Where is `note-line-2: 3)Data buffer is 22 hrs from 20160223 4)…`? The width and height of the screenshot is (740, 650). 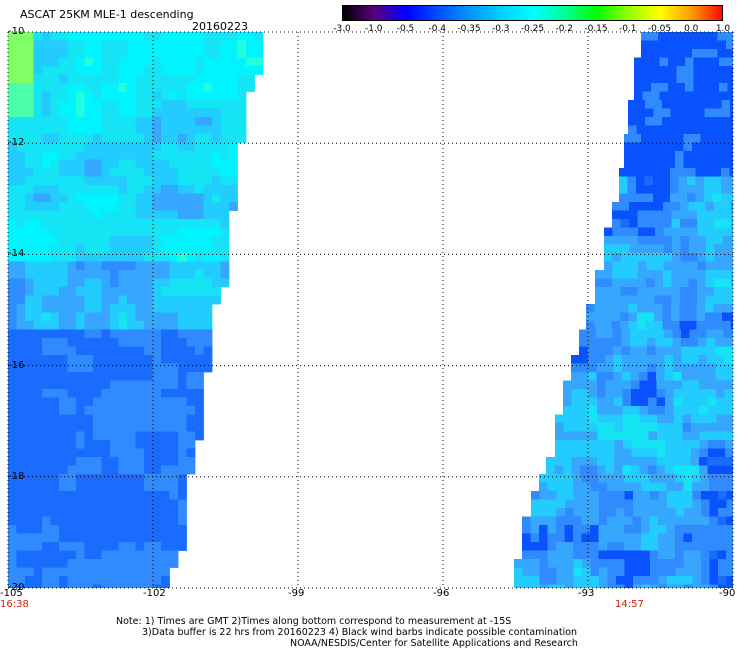 note-line-2: 3)Data buffer is 22 hrs from 20160223 4)… is located at coordinates (359, 632).